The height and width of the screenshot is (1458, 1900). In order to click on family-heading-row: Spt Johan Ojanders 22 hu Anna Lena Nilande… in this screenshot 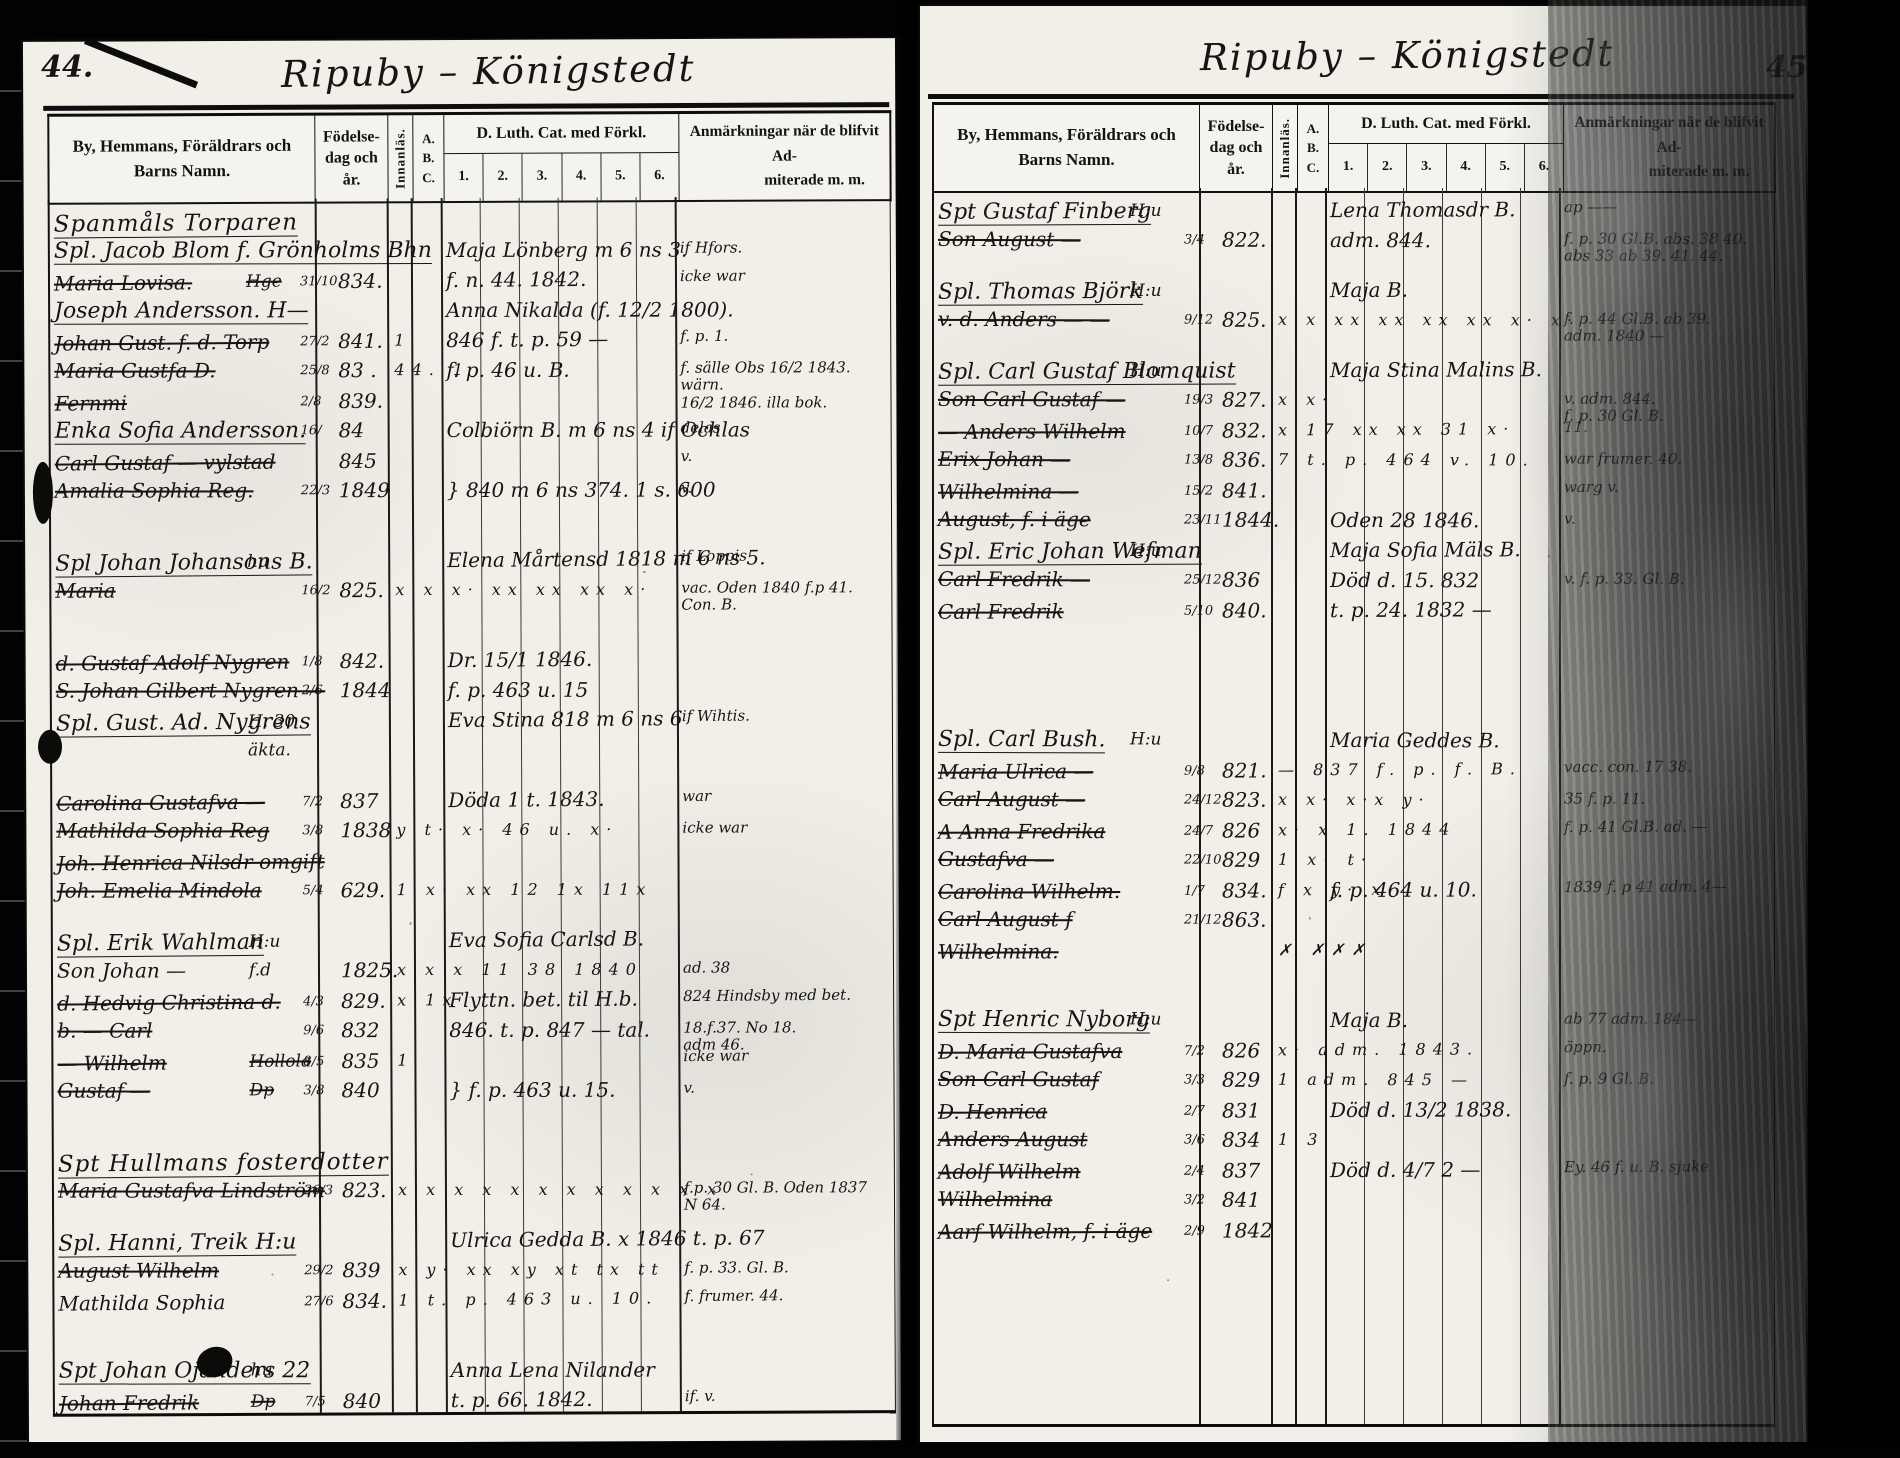, I will do `click(473, 1372)`.